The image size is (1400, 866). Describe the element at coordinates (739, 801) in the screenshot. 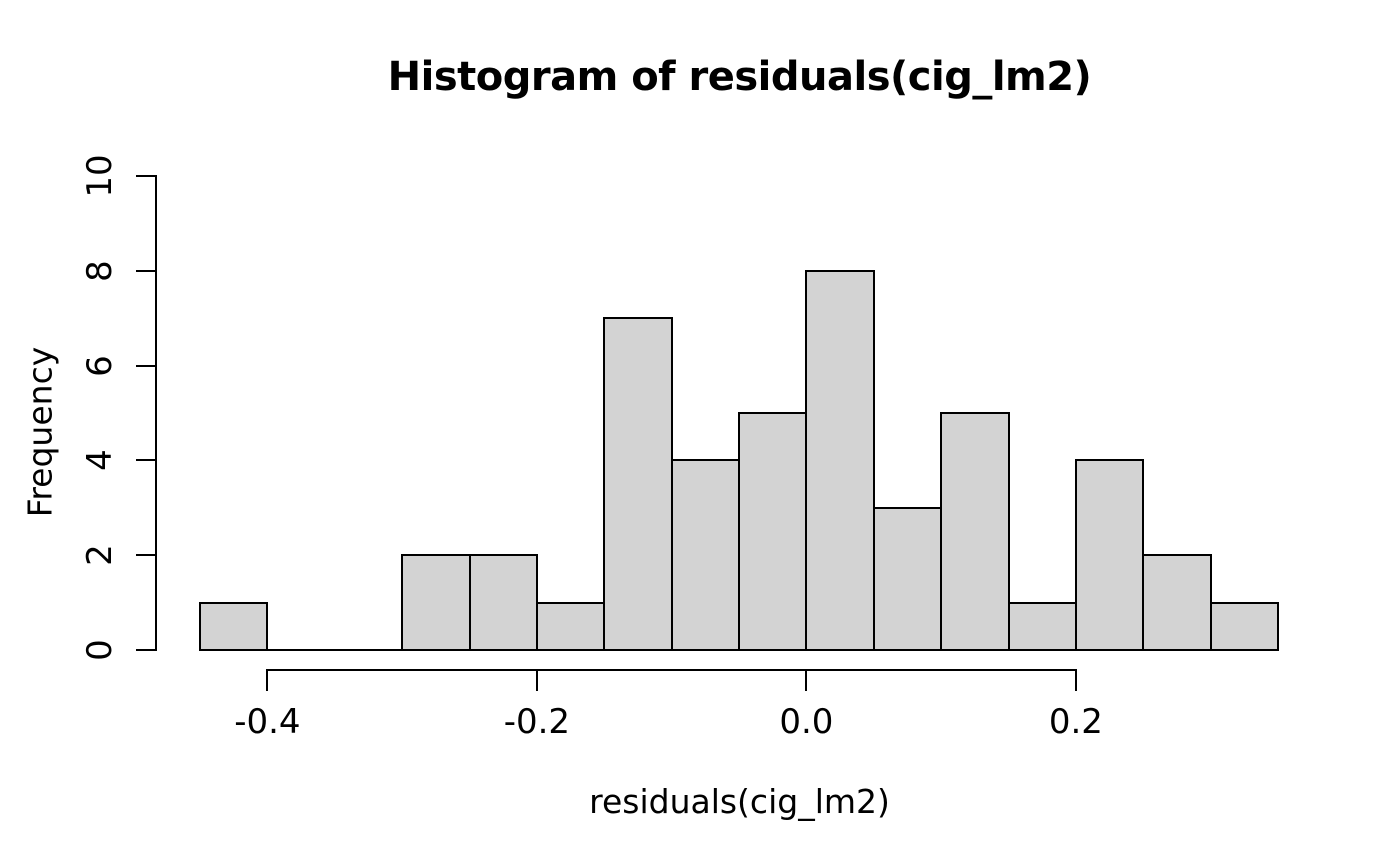

I see `x-axis-title: residuals(cig_lm2)` at that location.